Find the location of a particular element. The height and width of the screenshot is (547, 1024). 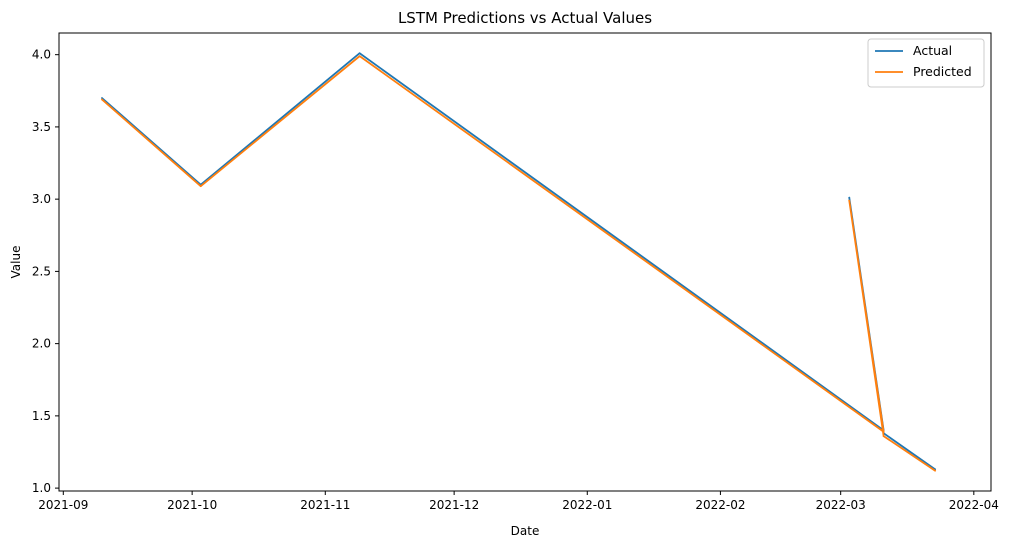

x-axis-title: Date is located at coordinates (525, 531).